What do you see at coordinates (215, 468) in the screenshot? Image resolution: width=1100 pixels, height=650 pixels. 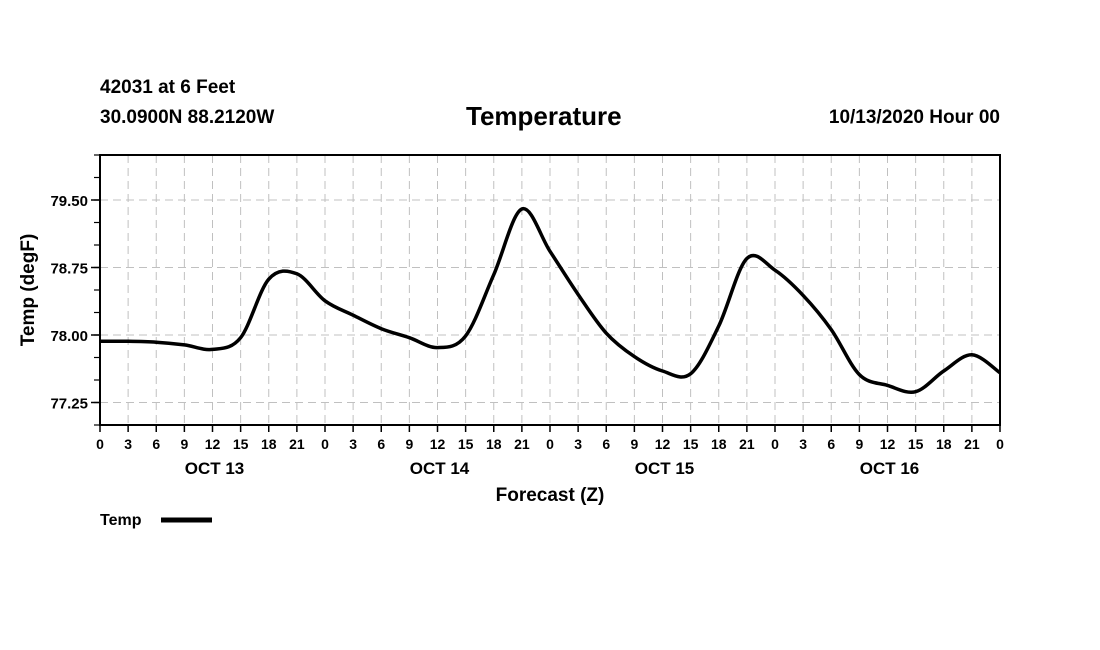 I see `x-day-label: OCT 13` at bounding box center [215, 468].